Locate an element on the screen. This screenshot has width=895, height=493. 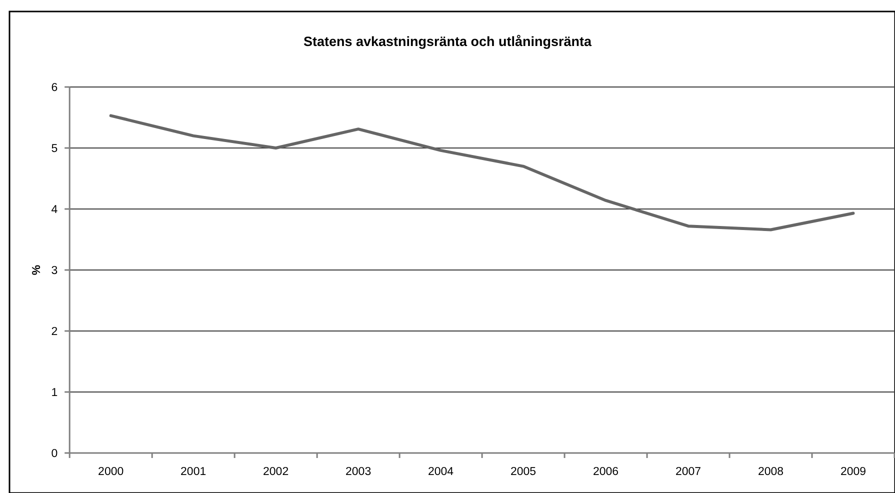
y-axis-title: % is located at coordinates (37, 270).